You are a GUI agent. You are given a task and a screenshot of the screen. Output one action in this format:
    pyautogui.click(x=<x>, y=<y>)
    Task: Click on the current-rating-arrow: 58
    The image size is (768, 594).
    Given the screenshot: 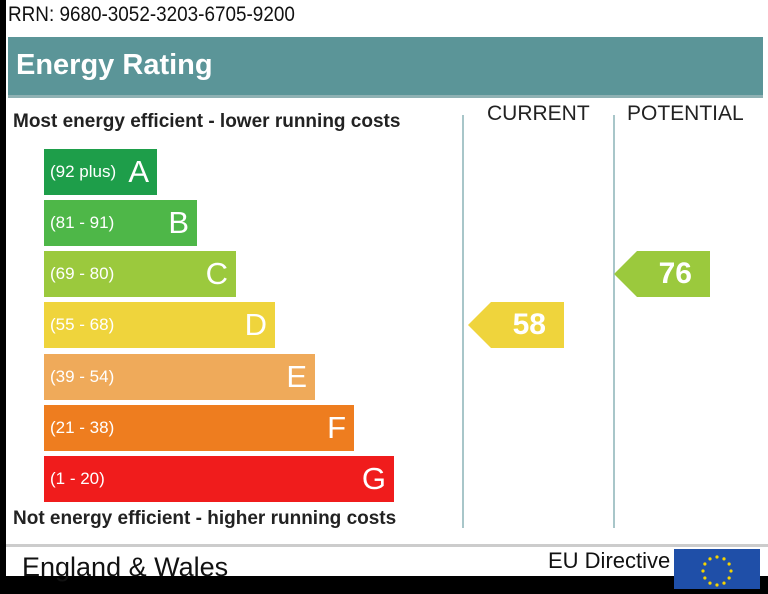 What is the action you would take?
    pyautogui.click(x=516, y=325)
    